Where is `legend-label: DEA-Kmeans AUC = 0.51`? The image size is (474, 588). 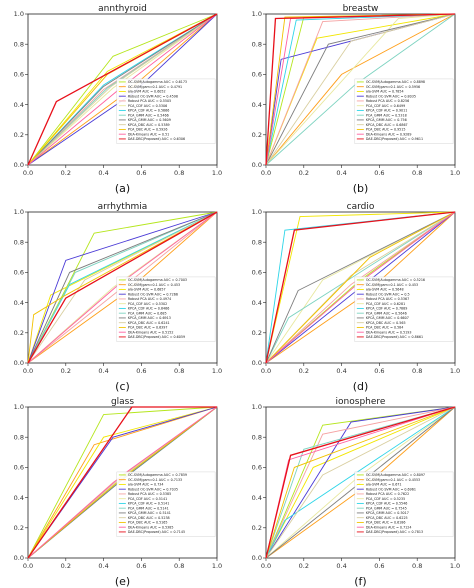
legend-label: DEA-Kmeans AUC = 0.51 is located at coordinates (148, 134).